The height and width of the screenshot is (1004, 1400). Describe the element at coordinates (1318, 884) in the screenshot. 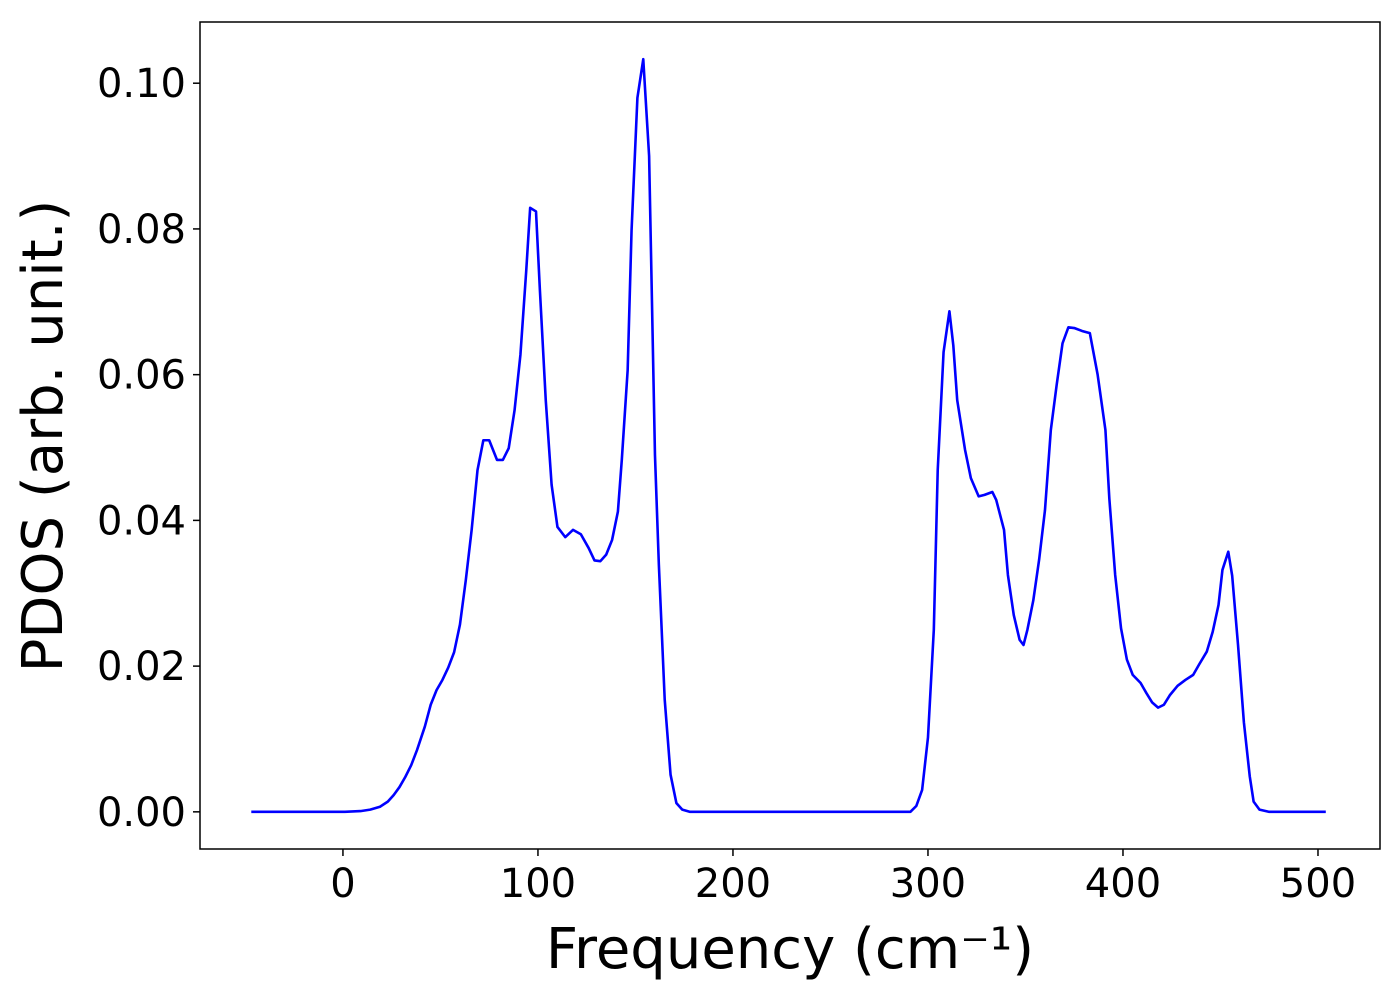

I see `x-tick-label: 500` at that location.